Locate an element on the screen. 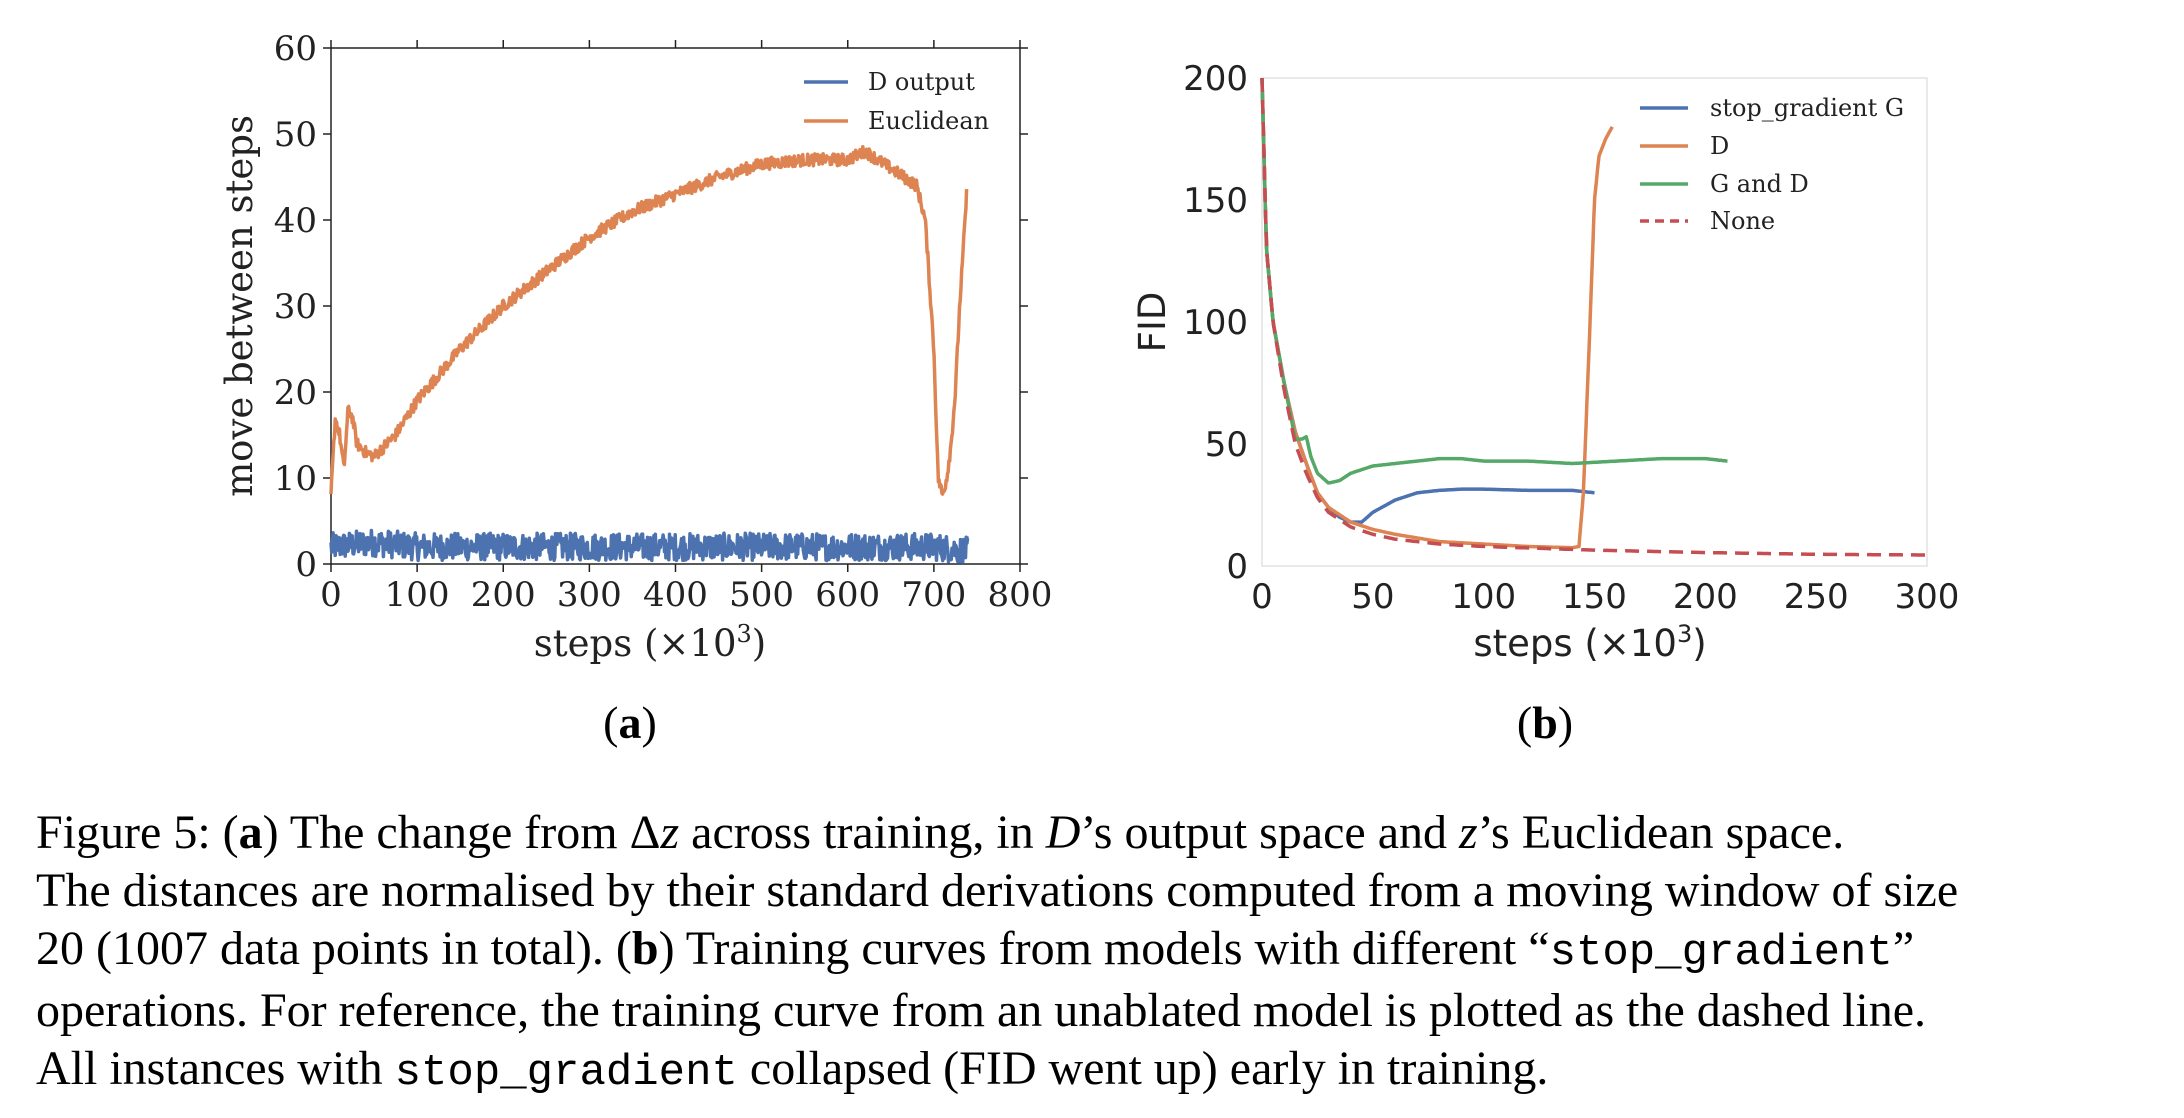  panel-a-xlabel: steps (×103) is located at coordinates (650, 642).